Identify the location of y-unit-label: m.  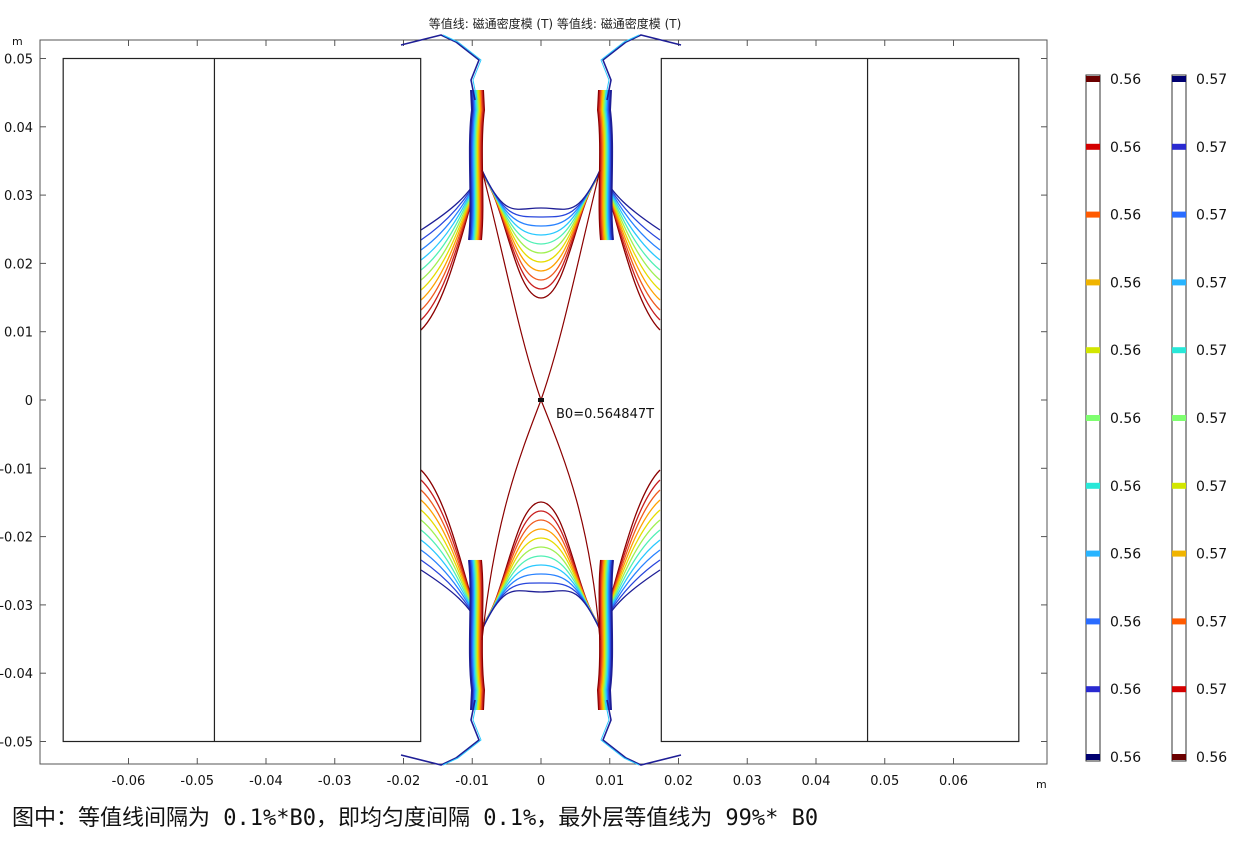
(17, 41).